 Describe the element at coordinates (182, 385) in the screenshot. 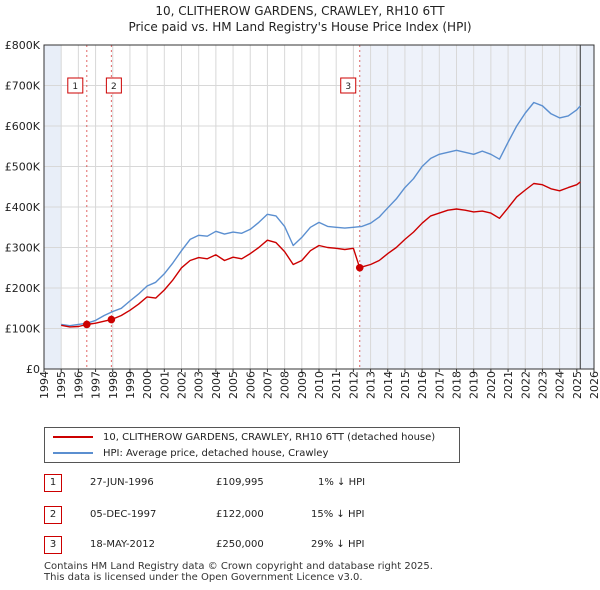

I see `x-tick-label: 2002` at that location.